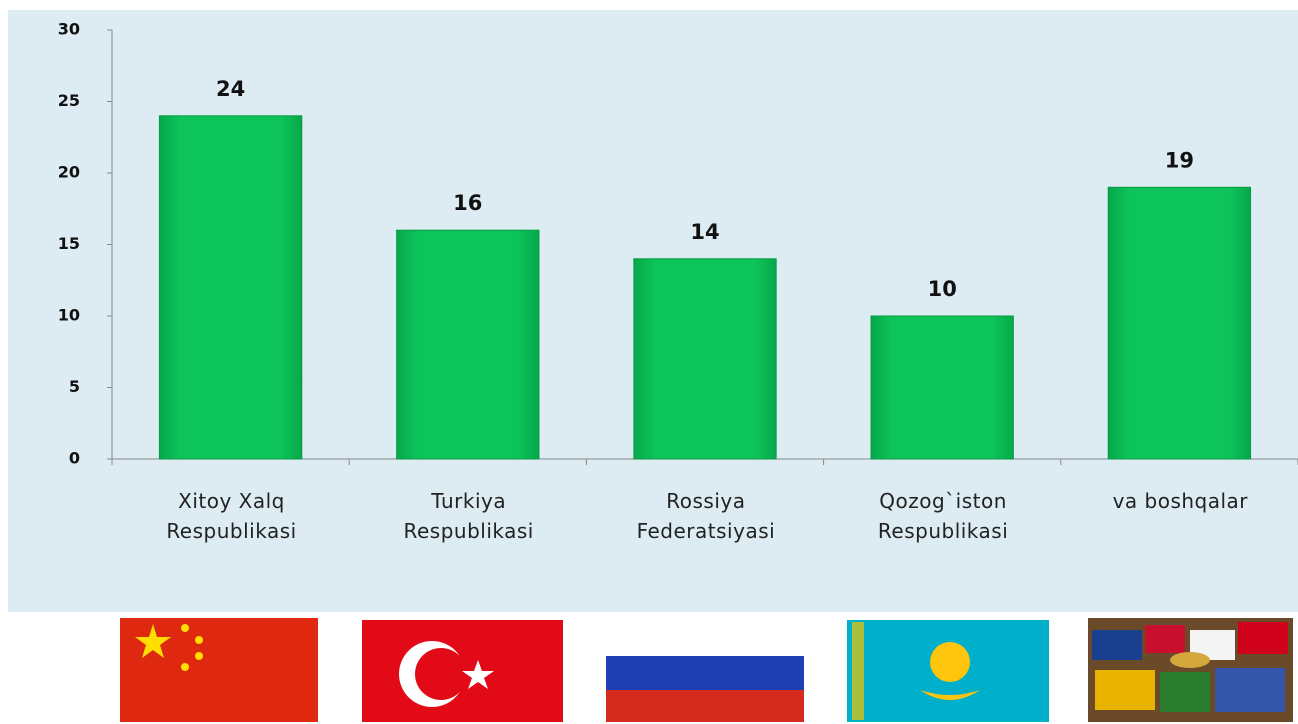 The width and height of the screenshot is (1298, 724). Describe the element at coordinates (74, 386) in the screenshot. I see `y-tick-label: 5` at that location.